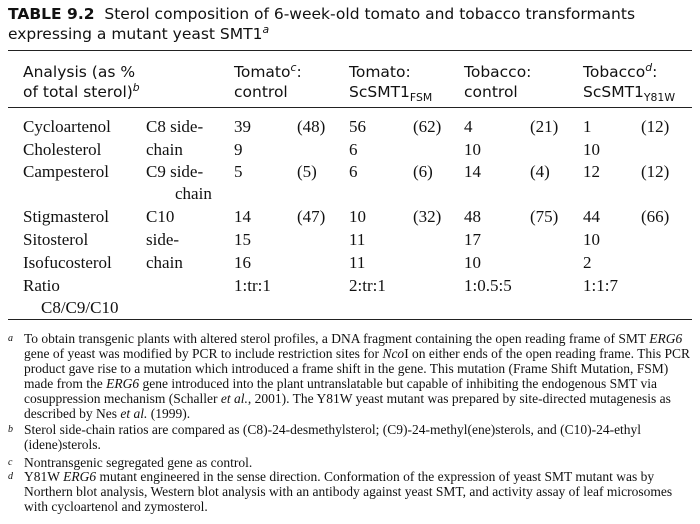 This screenshot has width=700, height=524. What do you see at coordinates (427, 216) in the screenshot?
I see `table-cell-ratio-percent: (32)` at bounding box center [427, 216].